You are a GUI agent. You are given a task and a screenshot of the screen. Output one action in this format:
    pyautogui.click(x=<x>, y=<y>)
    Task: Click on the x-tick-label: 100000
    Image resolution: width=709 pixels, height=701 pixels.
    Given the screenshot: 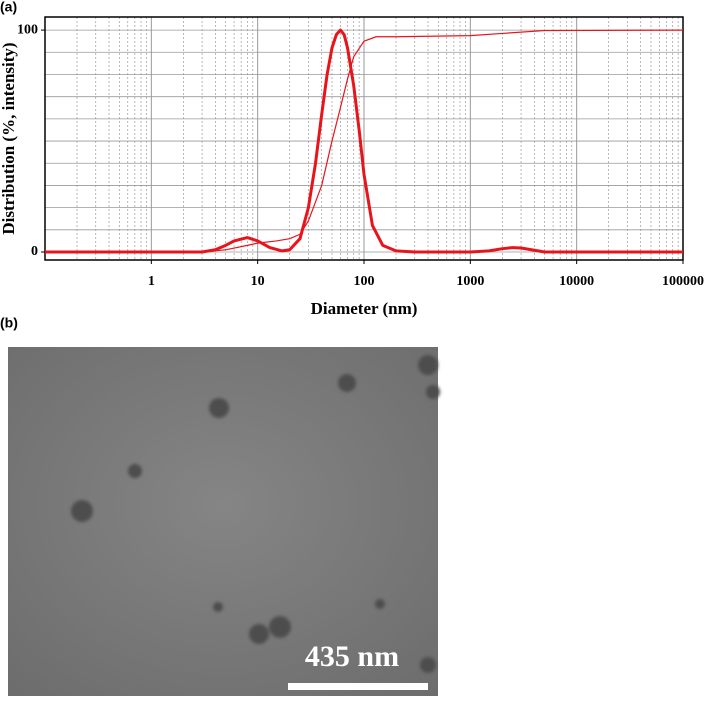 What is the action you would take?
    pyautogui.click(x=683, y=281)
    